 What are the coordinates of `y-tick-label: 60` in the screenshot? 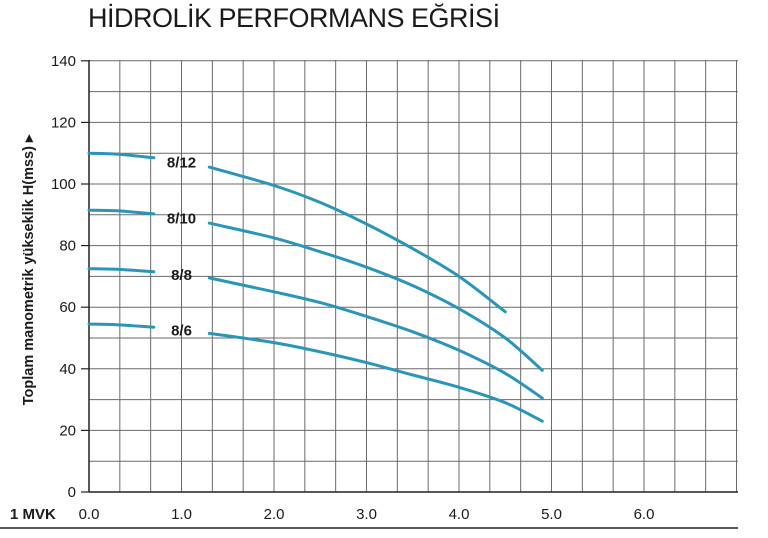 It's located at (67, 307).